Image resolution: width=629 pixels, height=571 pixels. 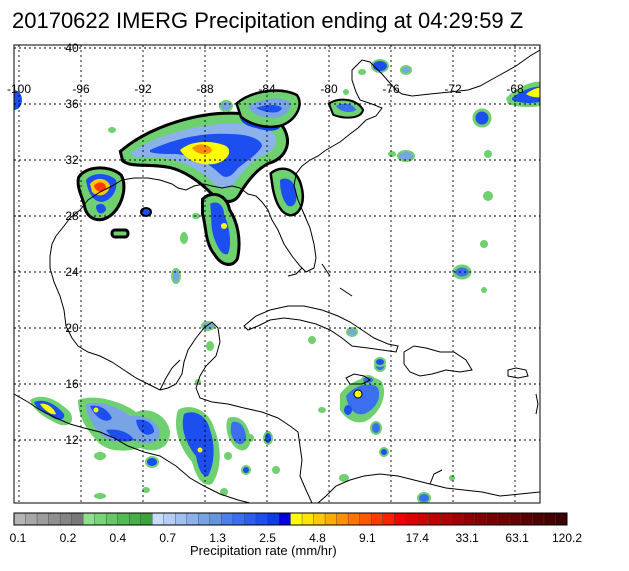 I want to click on longitude-label: -76, so click(x=391, y=89).